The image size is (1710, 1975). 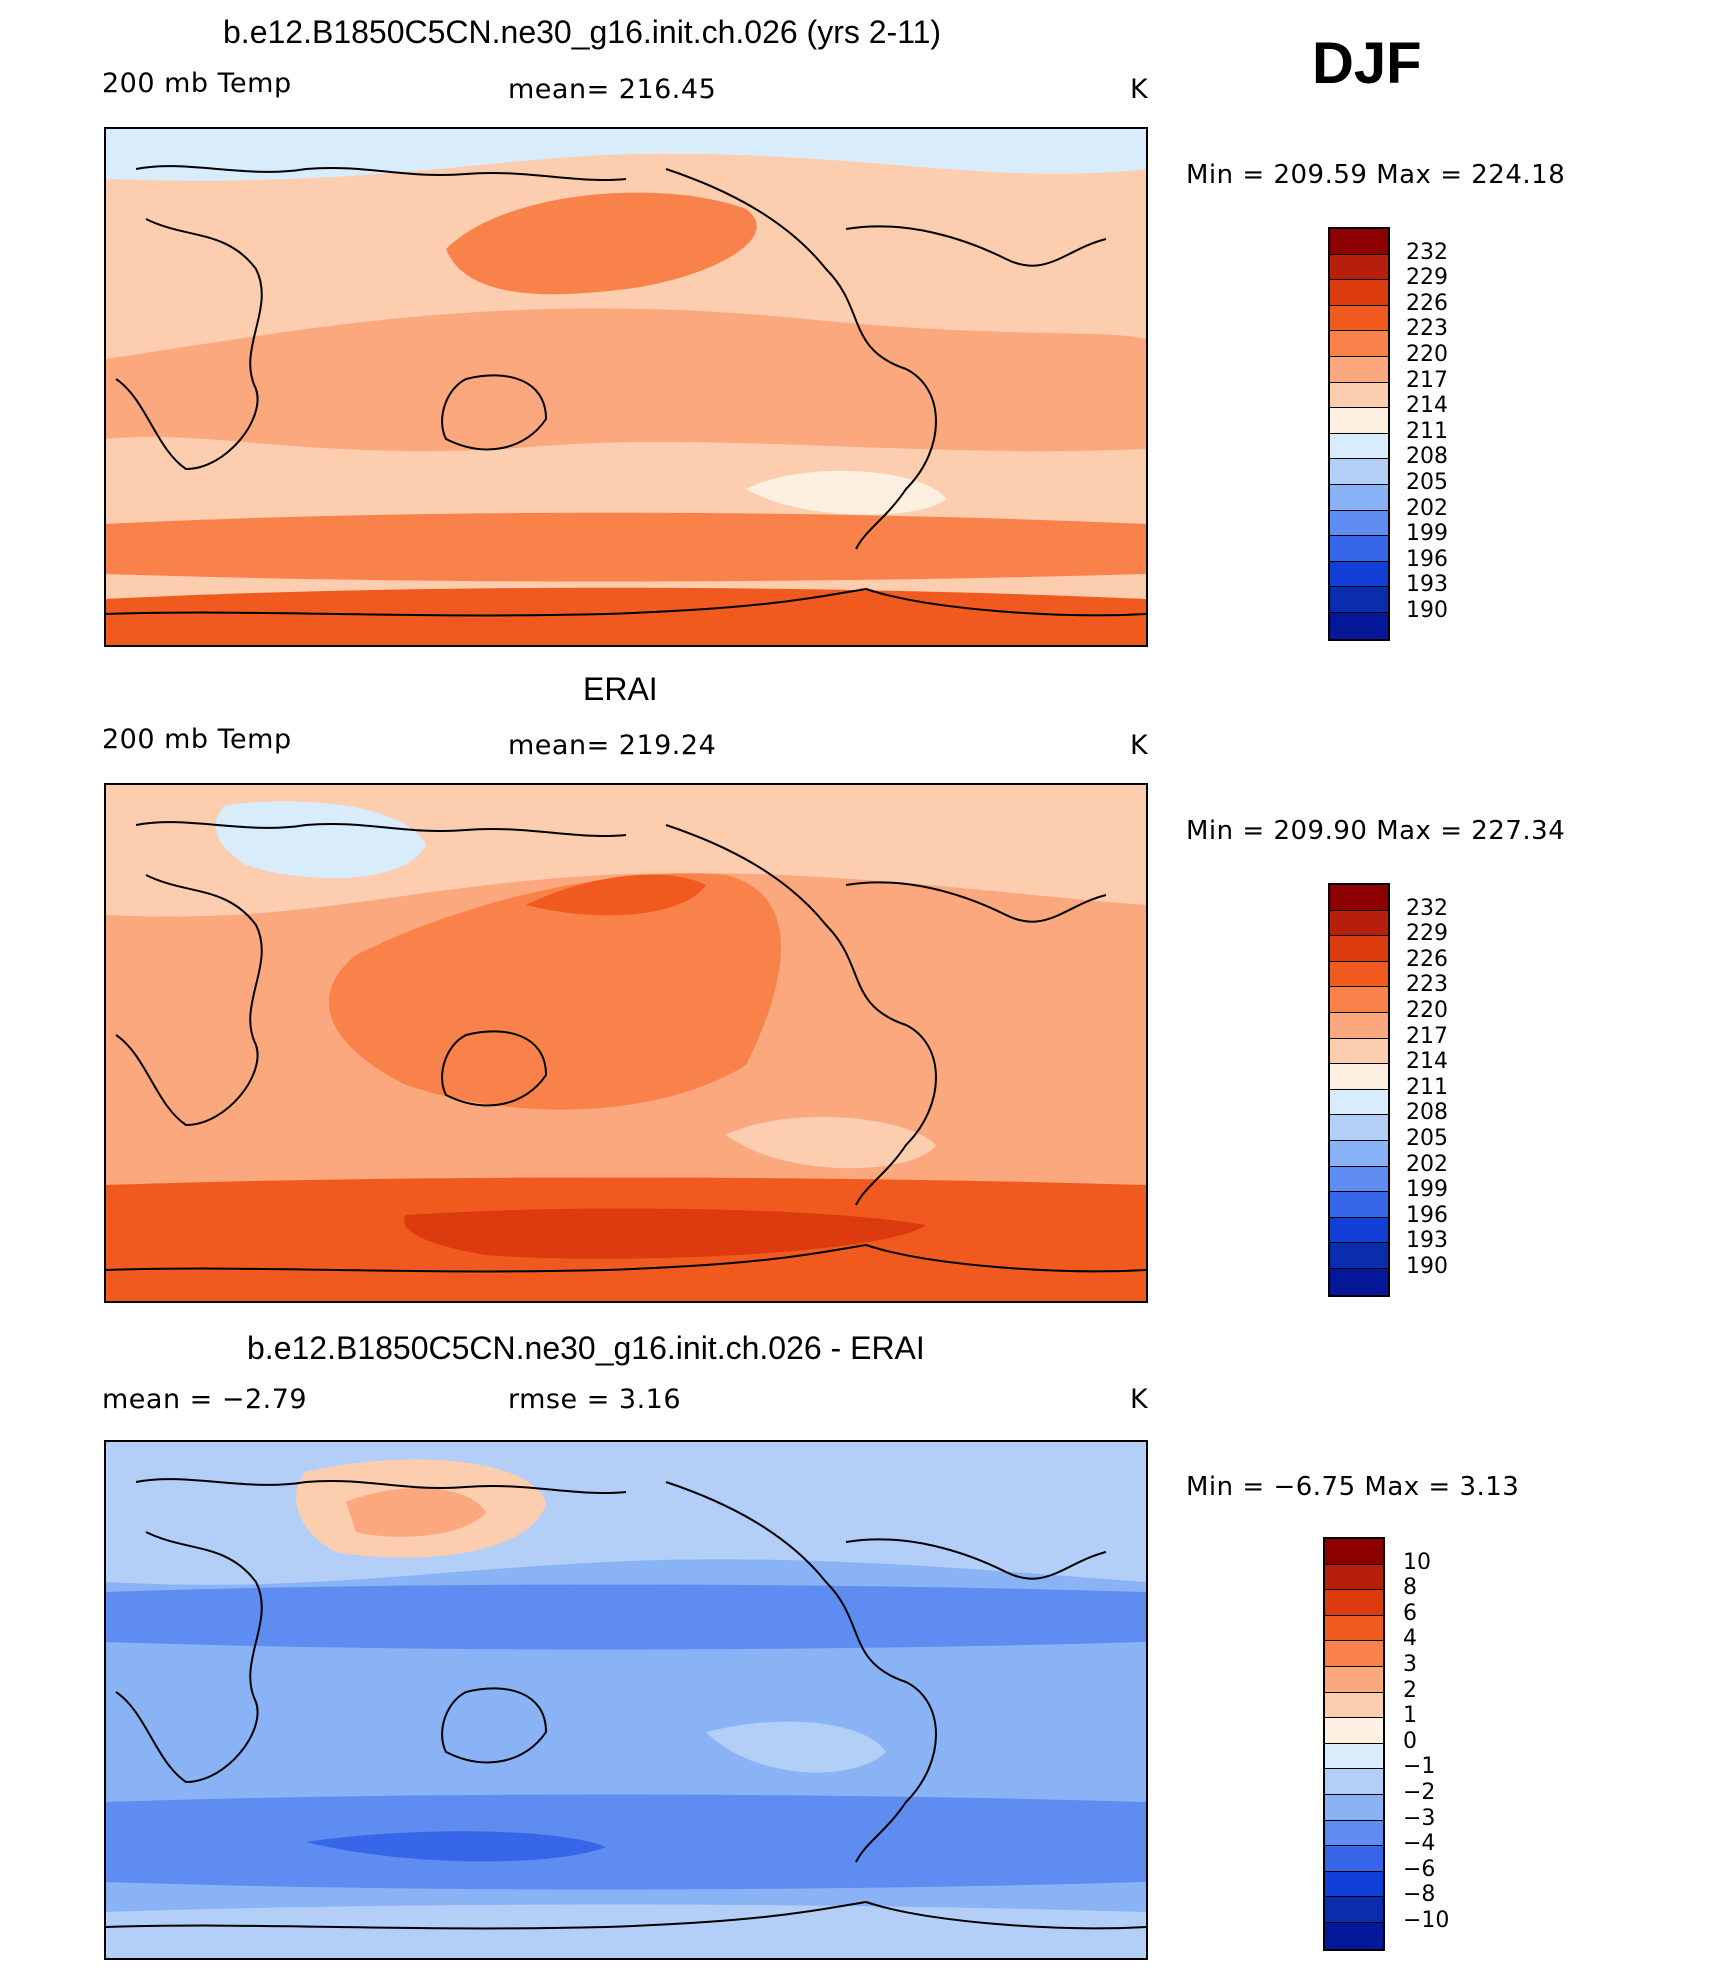 I want to click on panel-1-field-tropics, so click(x=626, y=380).